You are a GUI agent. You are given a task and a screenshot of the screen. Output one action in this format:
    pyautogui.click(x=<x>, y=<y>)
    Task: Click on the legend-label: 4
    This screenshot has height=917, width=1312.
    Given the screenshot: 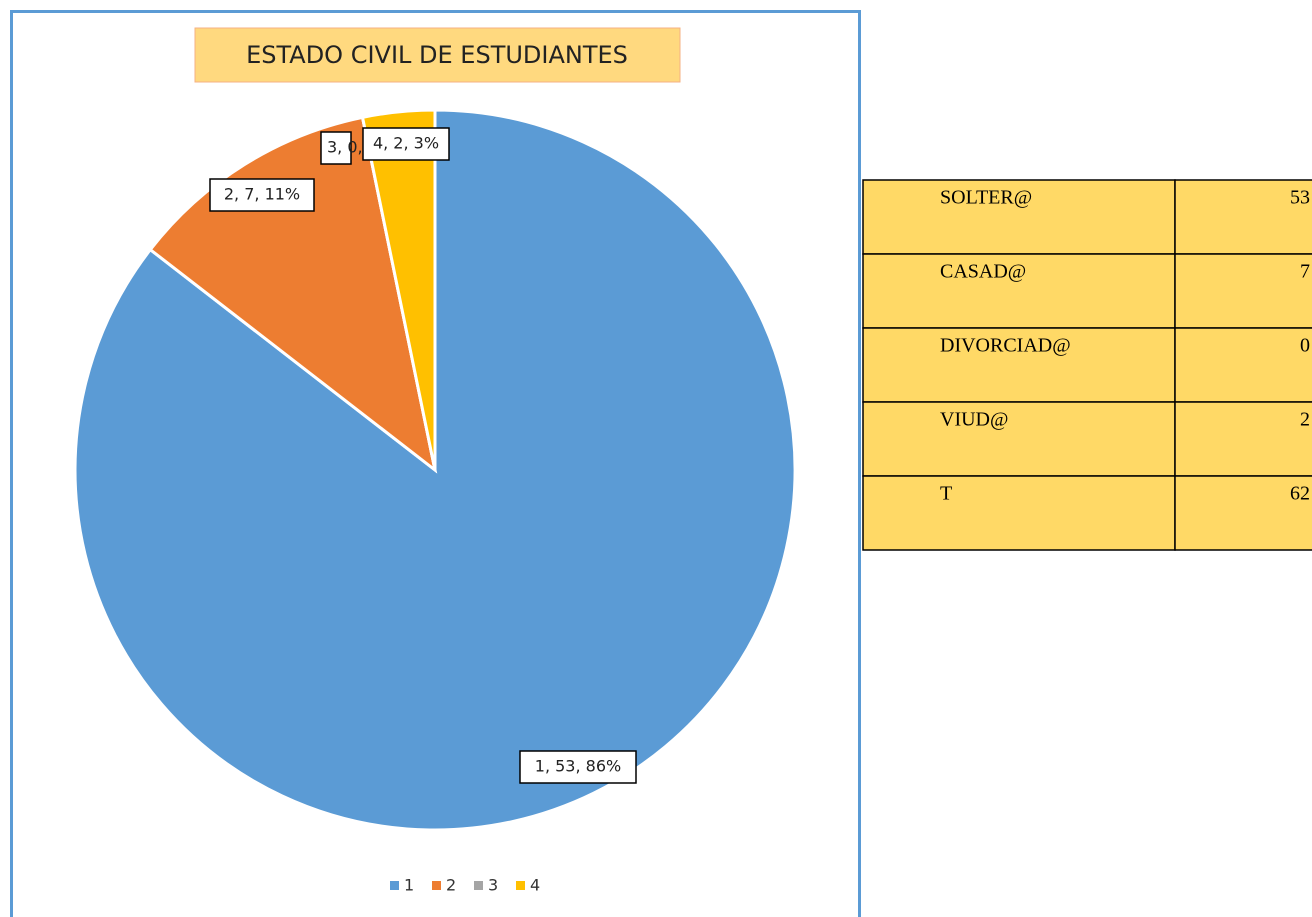 What is the action you would take?
    pyautogui.click(x=535, y=885)
    